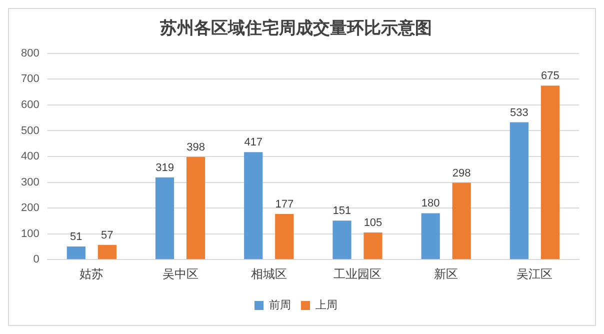 This screenshot has height=334, width=604. What do you see at coordinates (357, 273) in the screenshot?
I see `x-tick-label: 工业园区` at bounding box center [357, 273].